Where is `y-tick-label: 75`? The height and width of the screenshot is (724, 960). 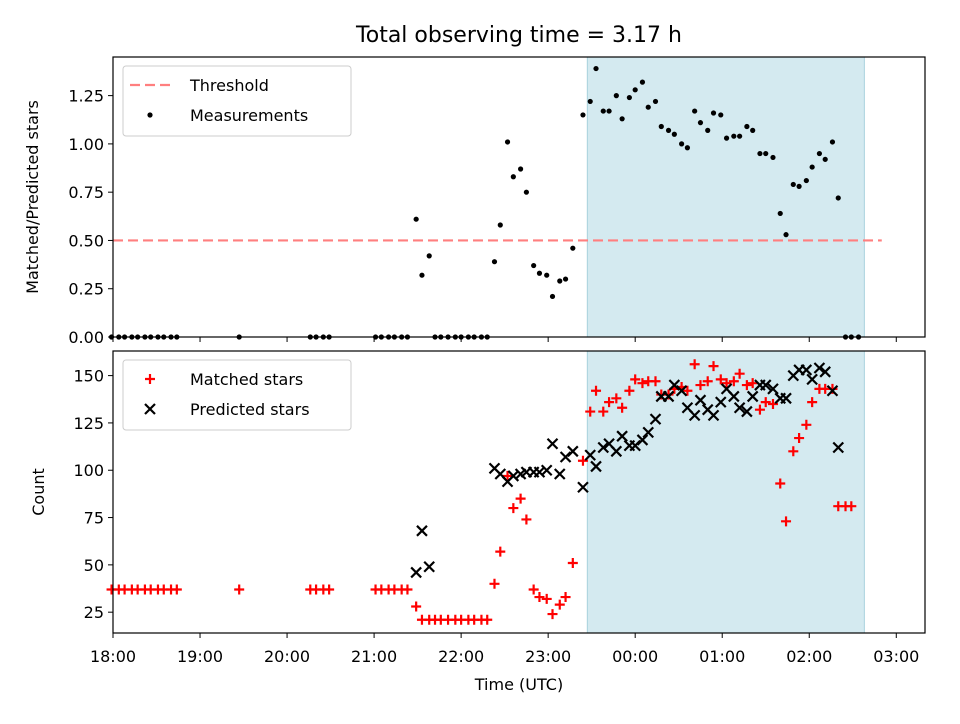
y-tick-label: 75 is located at coordinates (94, 518).